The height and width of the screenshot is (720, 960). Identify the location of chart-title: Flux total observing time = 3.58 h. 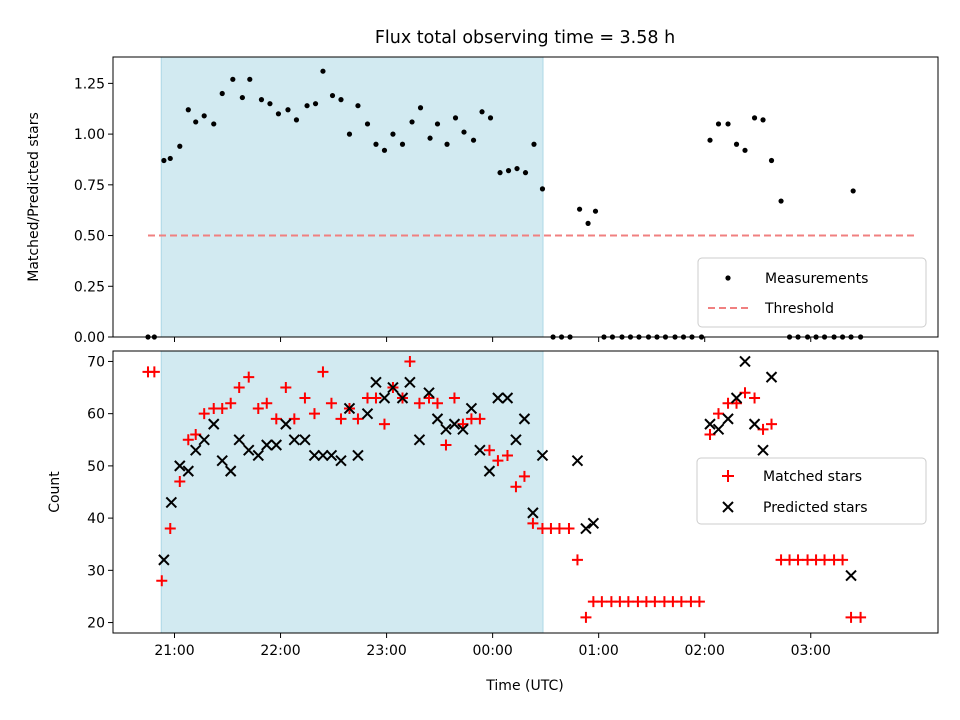
(525, 38).